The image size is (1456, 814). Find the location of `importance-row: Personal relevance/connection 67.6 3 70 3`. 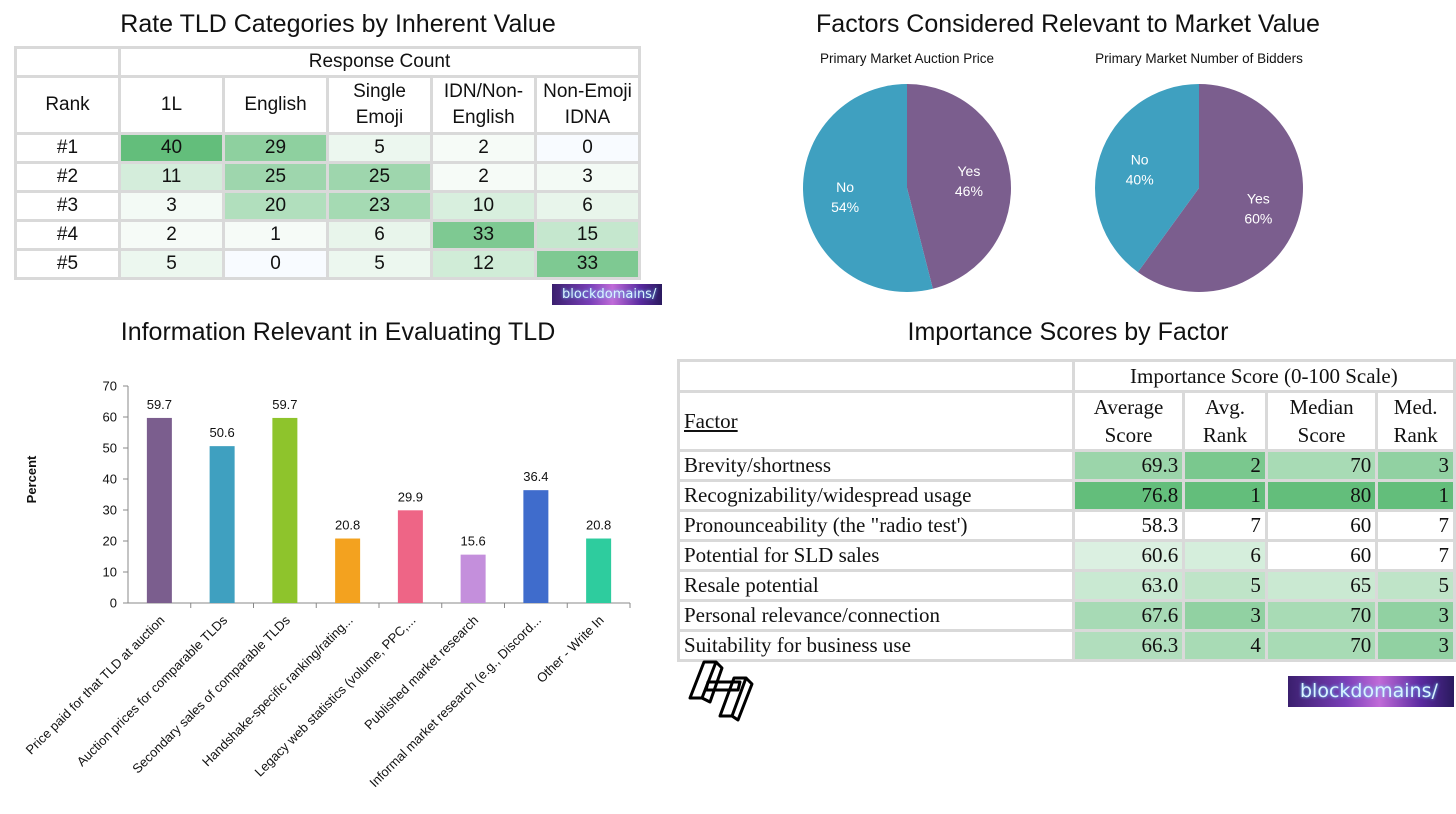

importance-row: Personal relevance/connection 67.6 3 70 3 is located at coordinates (1066, 615).